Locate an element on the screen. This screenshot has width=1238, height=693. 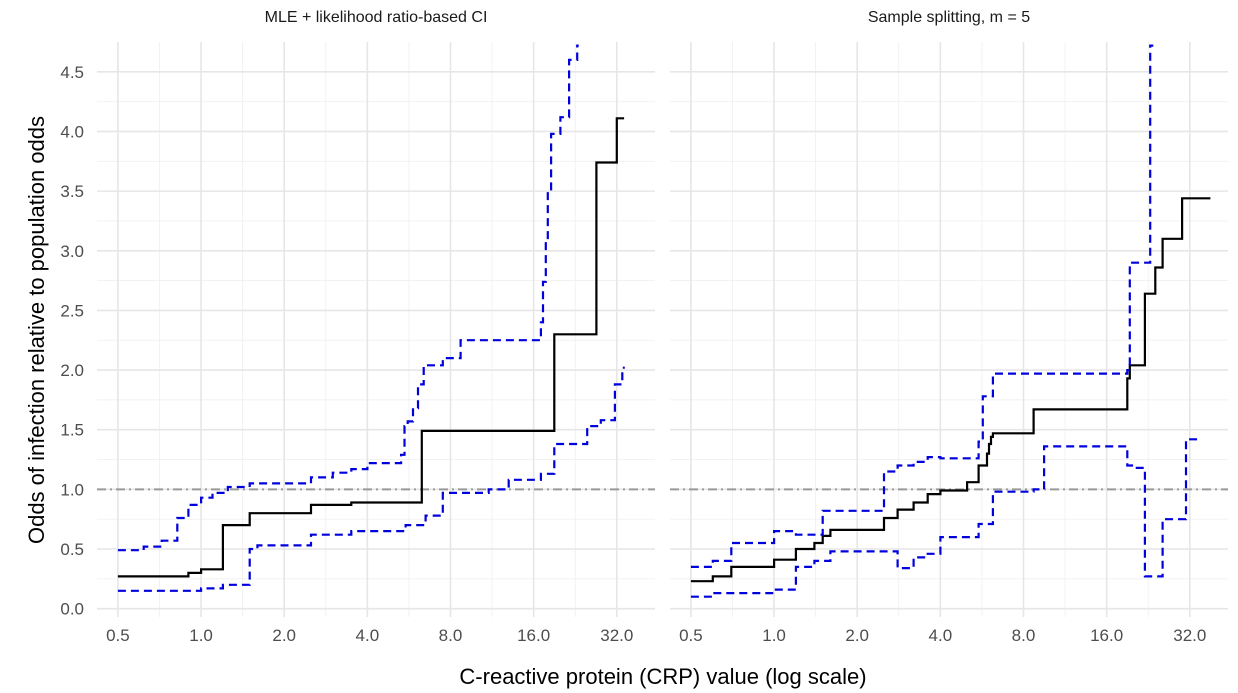
x-tick-labels-sample-splitting: 0.5 1.0 2.0 4.0 8.0 16.0 32.0 is located at coordinates (942, 635).